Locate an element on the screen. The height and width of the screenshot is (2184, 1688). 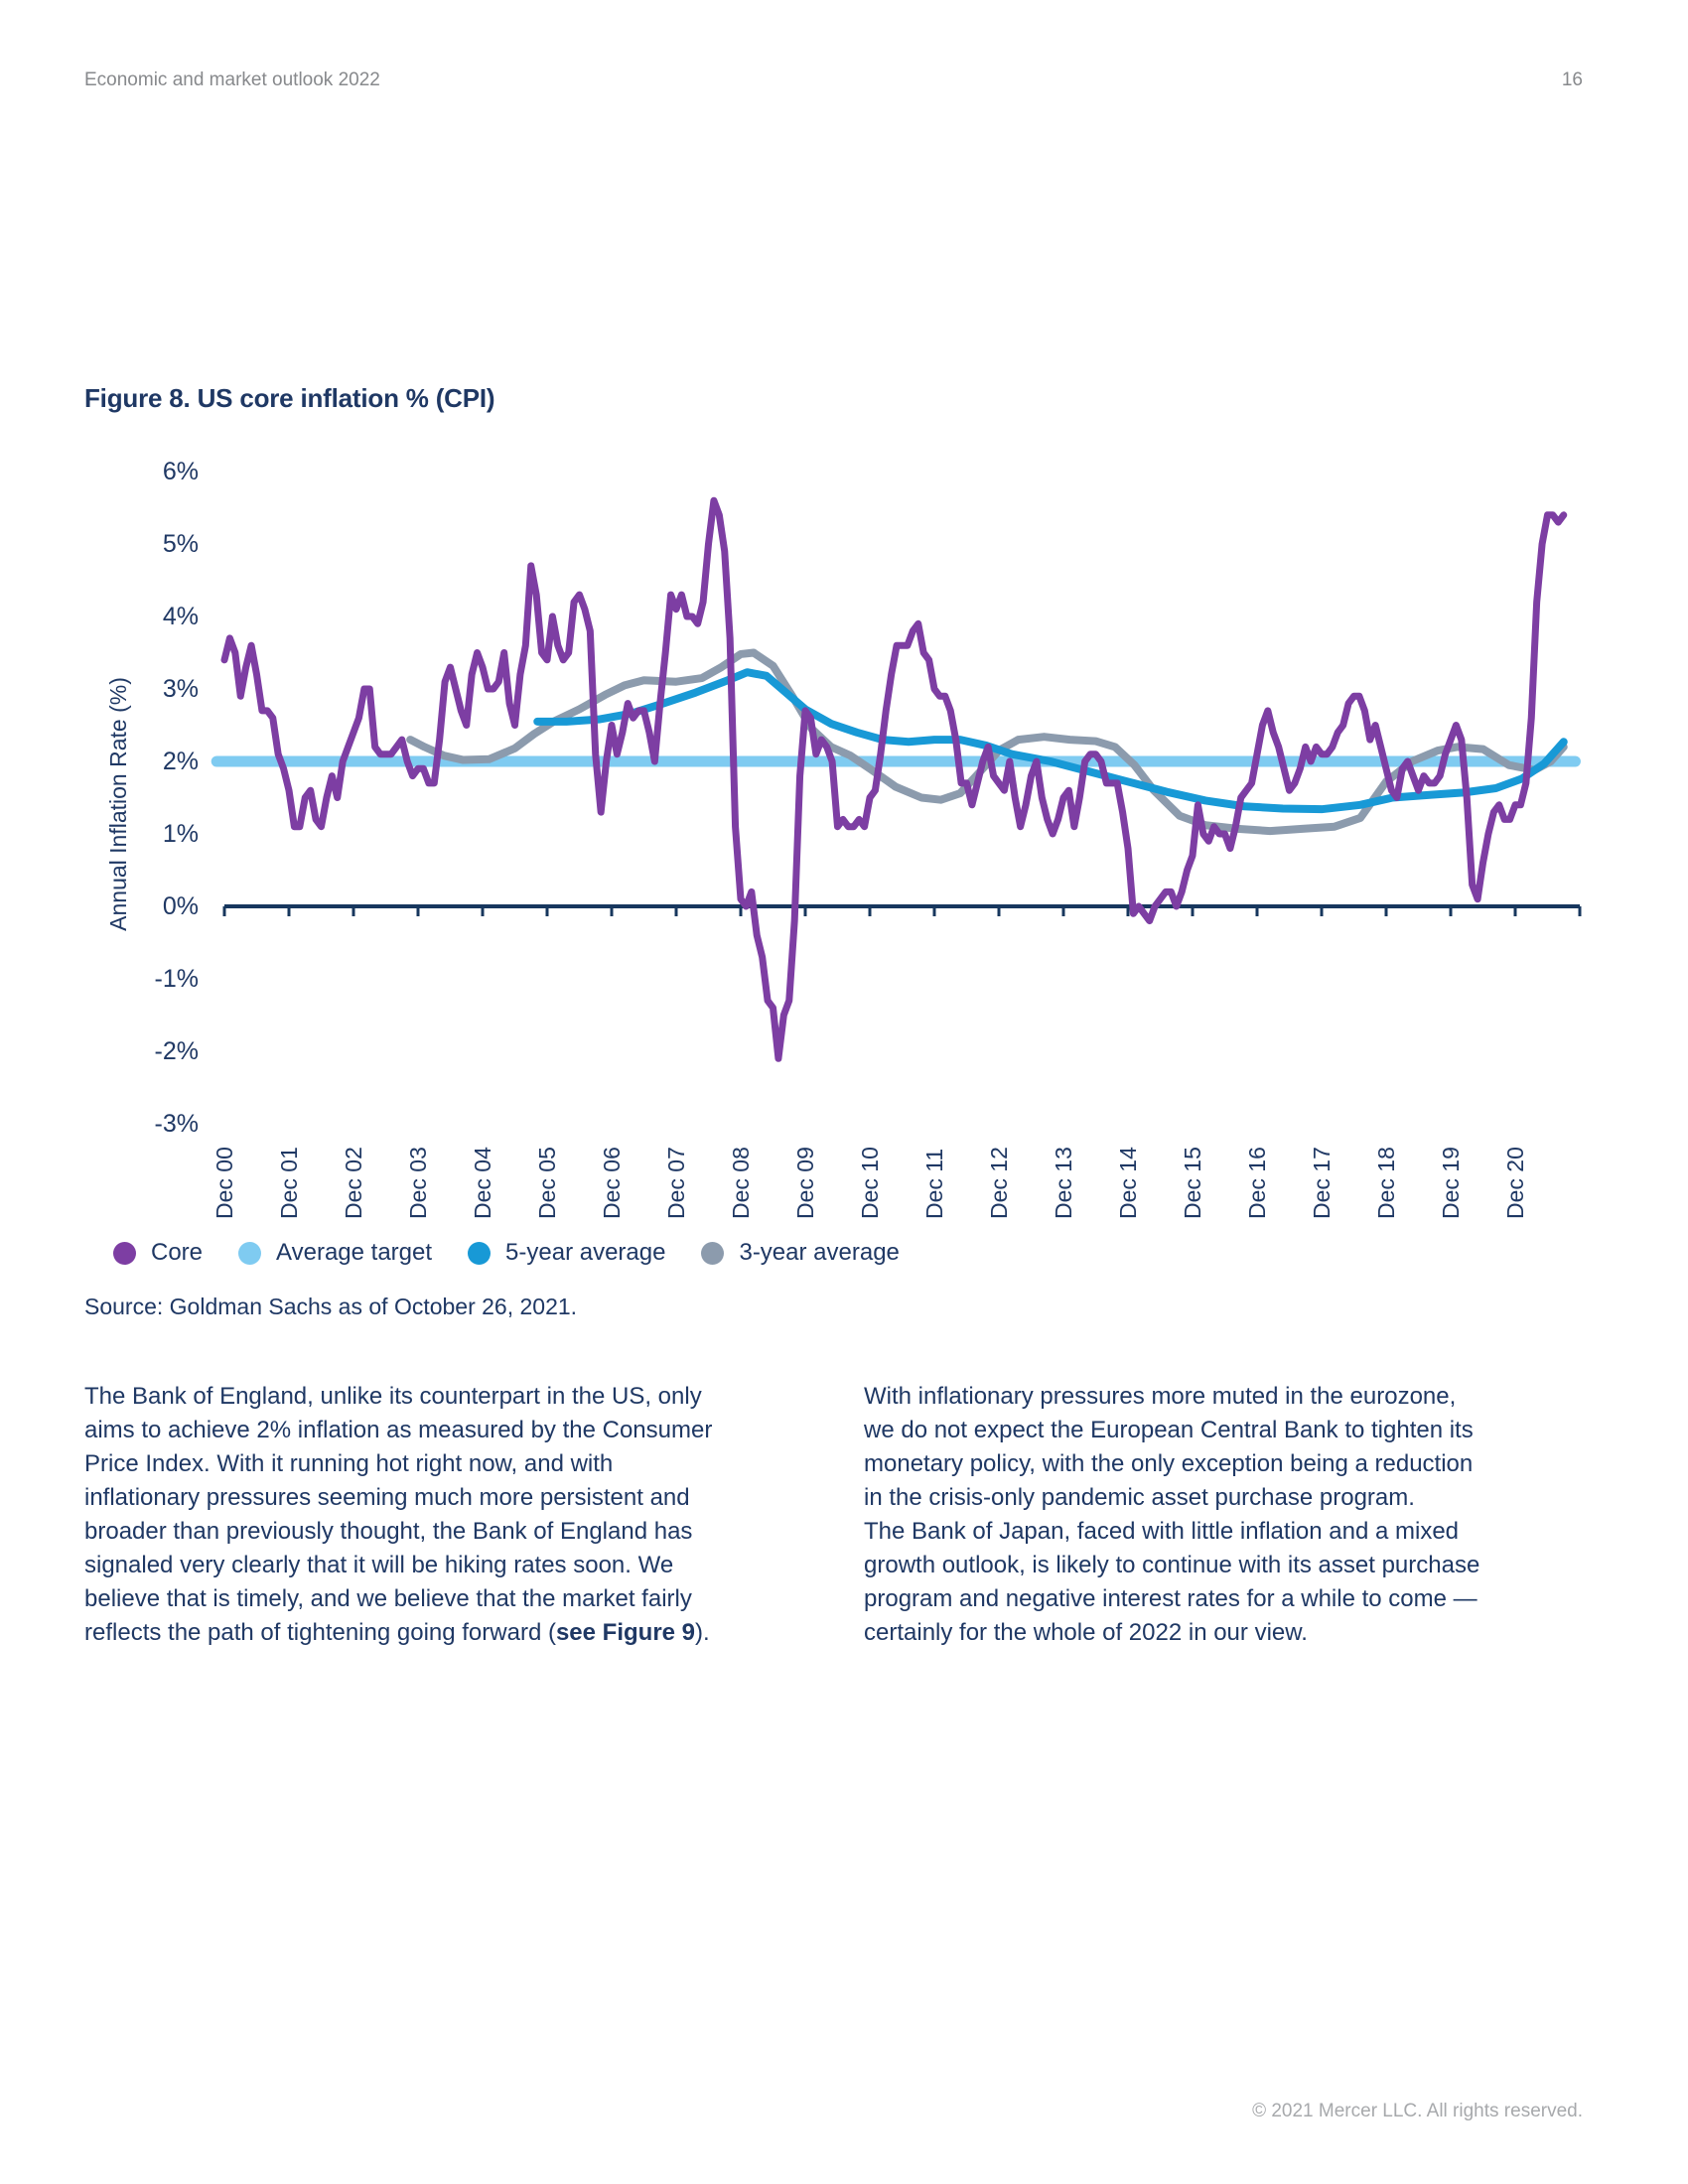
legend-marker-core is located at coordinates (124, 1253).